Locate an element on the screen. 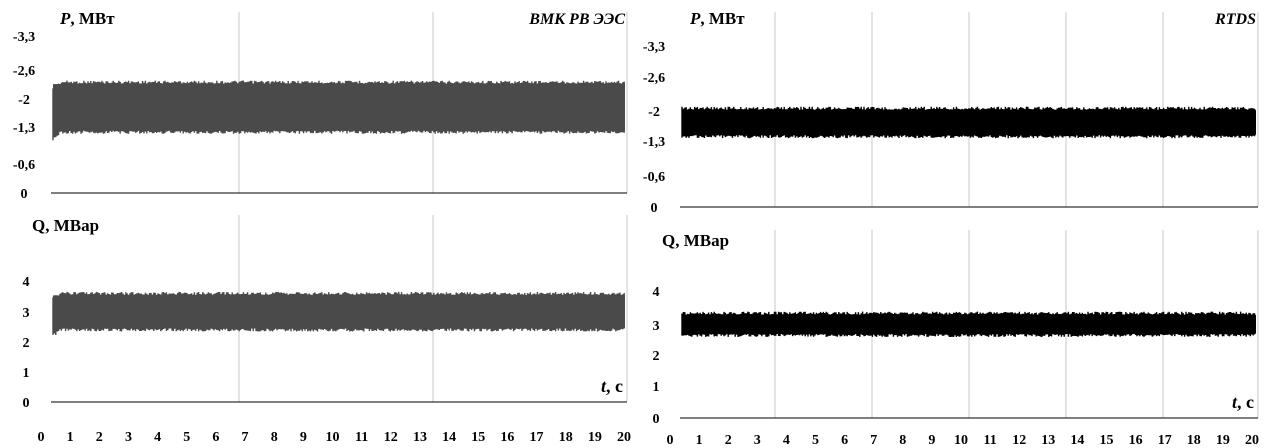 Image resolution: width=1277 pixels, height=448 pixels. x-tick-label-left-bottom-6: 6 is located at coordinates (215, 437).